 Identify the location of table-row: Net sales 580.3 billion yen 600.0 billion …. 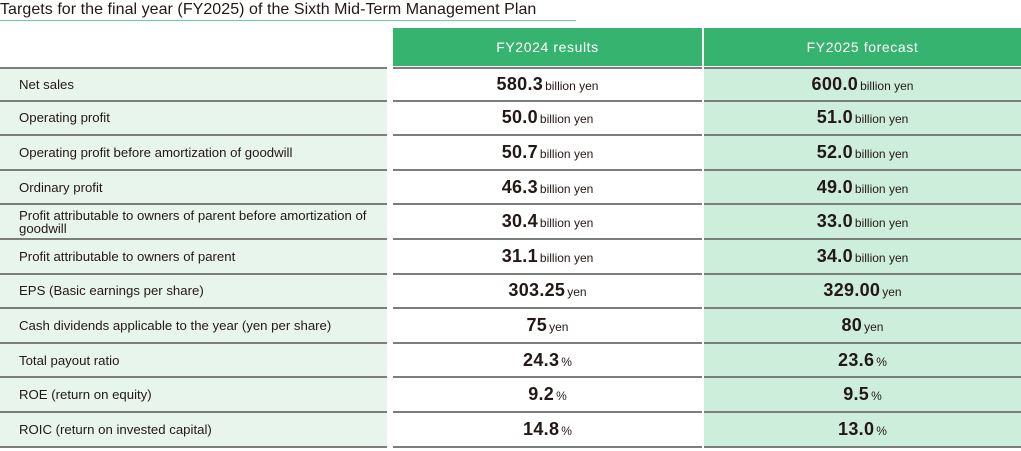
(510, 84).